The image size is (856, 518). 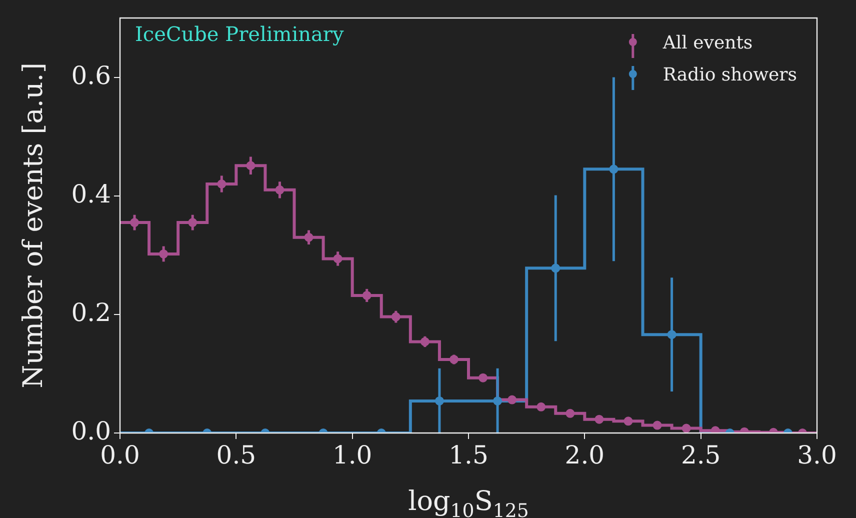 What do you see at coordinates (352, 455) in the screenshot?
I see `x-tick-label: 1.0` at bounding box center [352, 455].